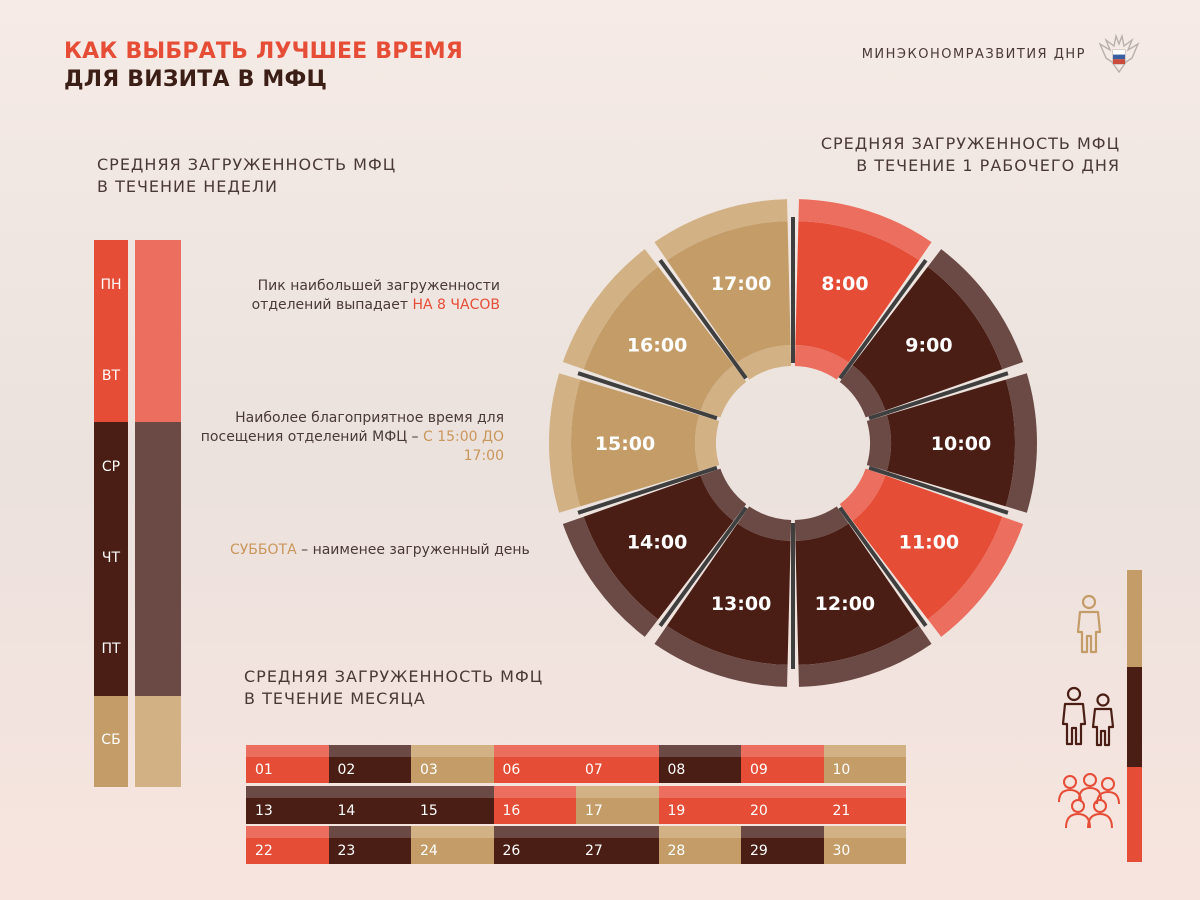 This screenshot has height=900, width=1200. I want to click on dnr-coat-of-arms-icon, so click(1119, 54).